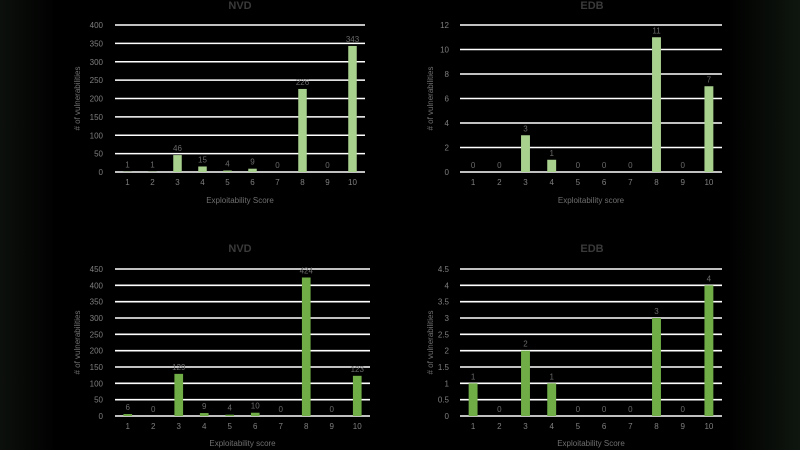 The width and height of the screenshot is (800, 450). I want to click on x-tick-label: 3, so click(179, 426).